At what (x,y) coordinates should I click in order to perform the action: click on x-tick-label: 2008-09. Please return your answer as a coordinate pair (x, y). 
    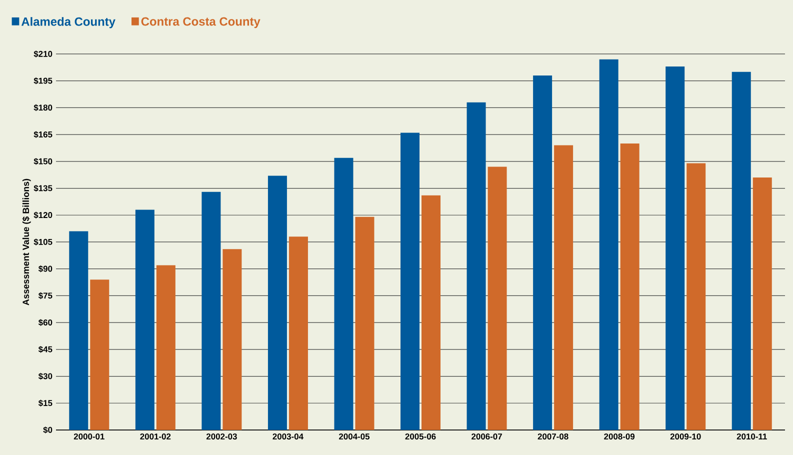
    Looking at the image, I should click on (619, 437).